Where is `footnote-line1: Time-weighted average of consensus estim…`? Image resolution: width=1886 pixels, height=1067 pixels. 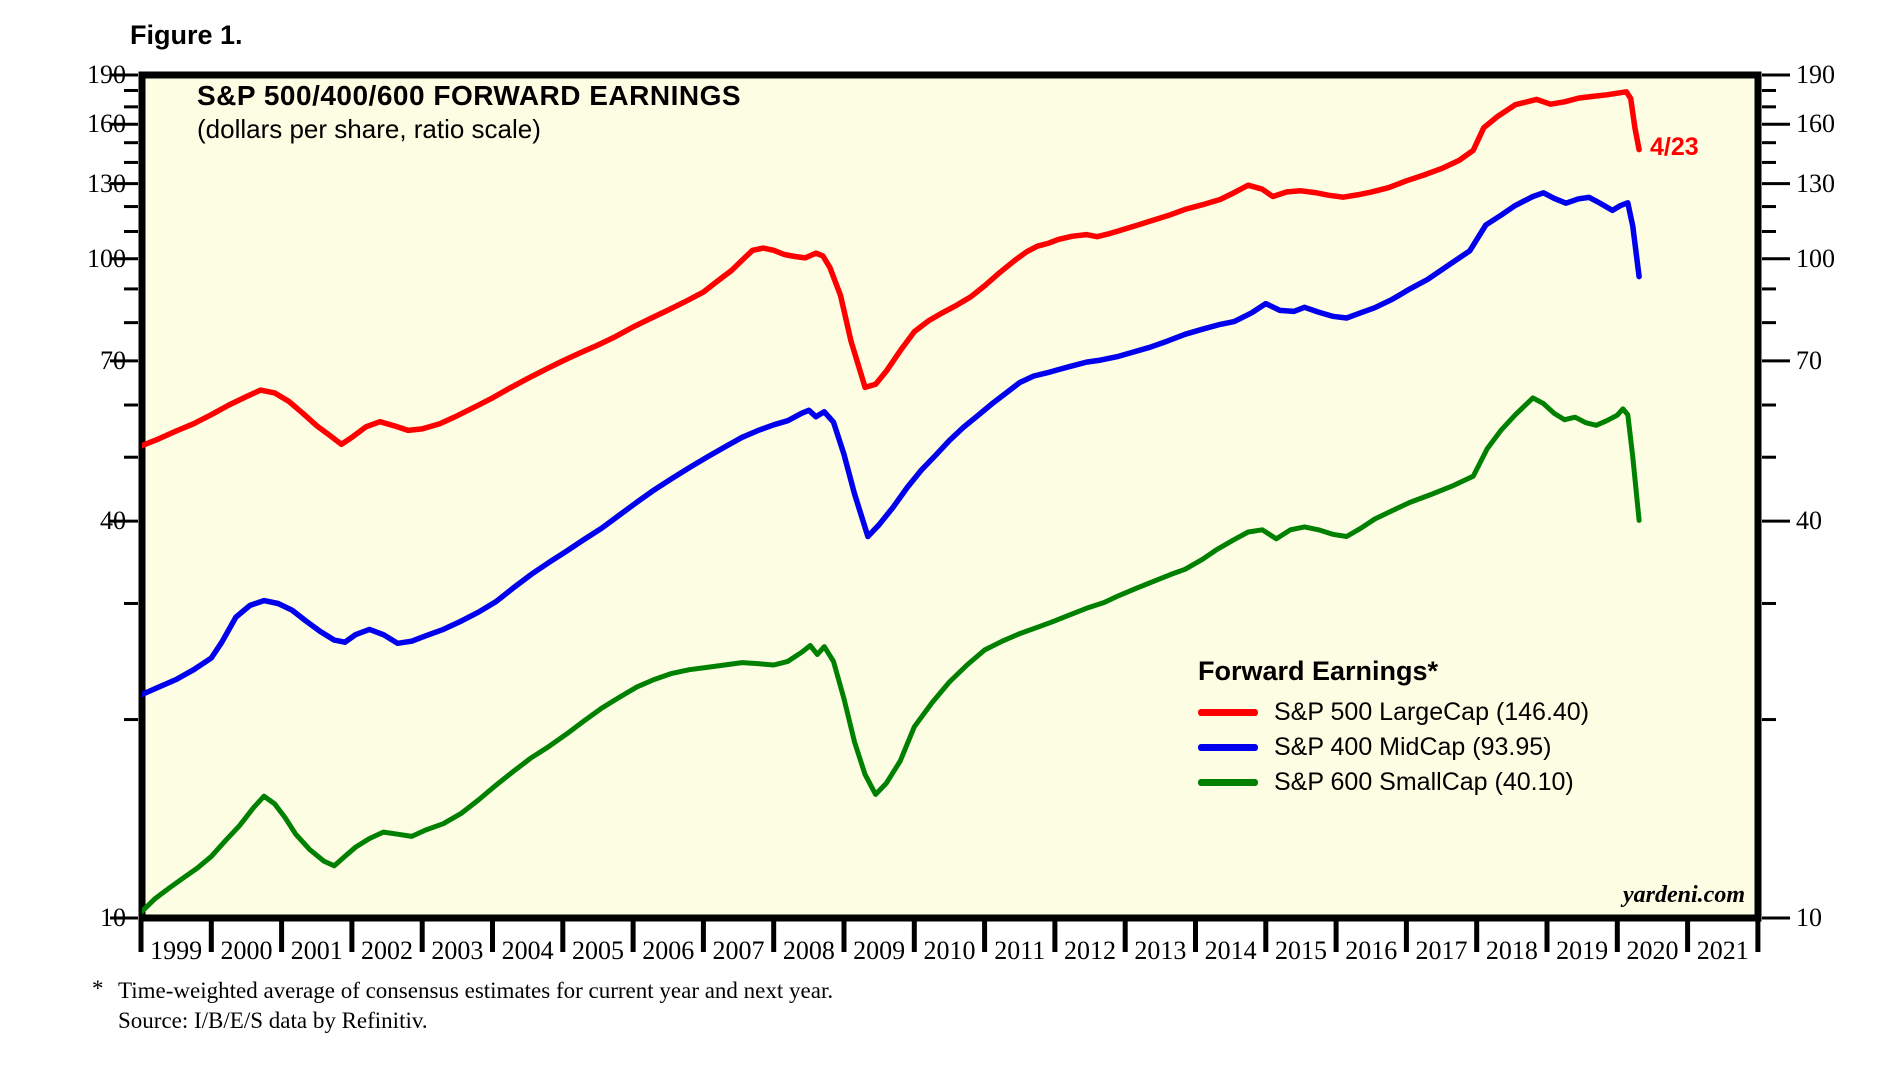 footnote-line1: Time-weighted average of consensus estim… is located at coordinates (476, 990).